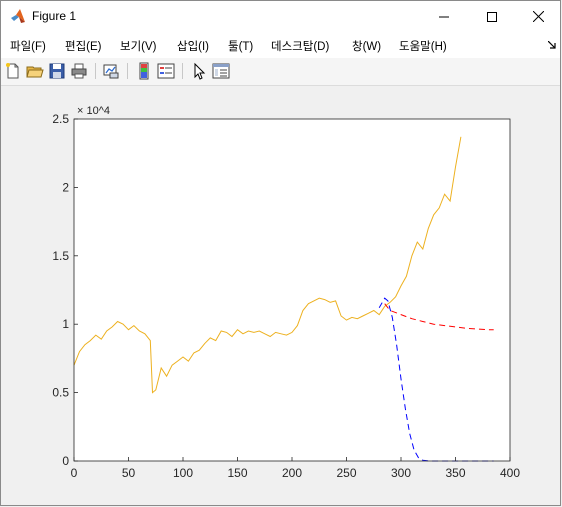 This screenshot has height=507, width=562. I want to click on x-tick-label: 150, so click(237, 473).